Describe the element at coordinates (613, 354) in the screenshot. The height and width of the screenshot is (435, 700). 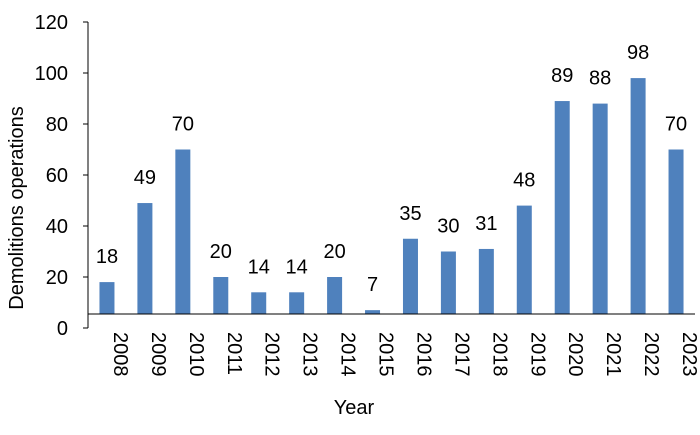
I see `x-tick-label: 2021` at that location.